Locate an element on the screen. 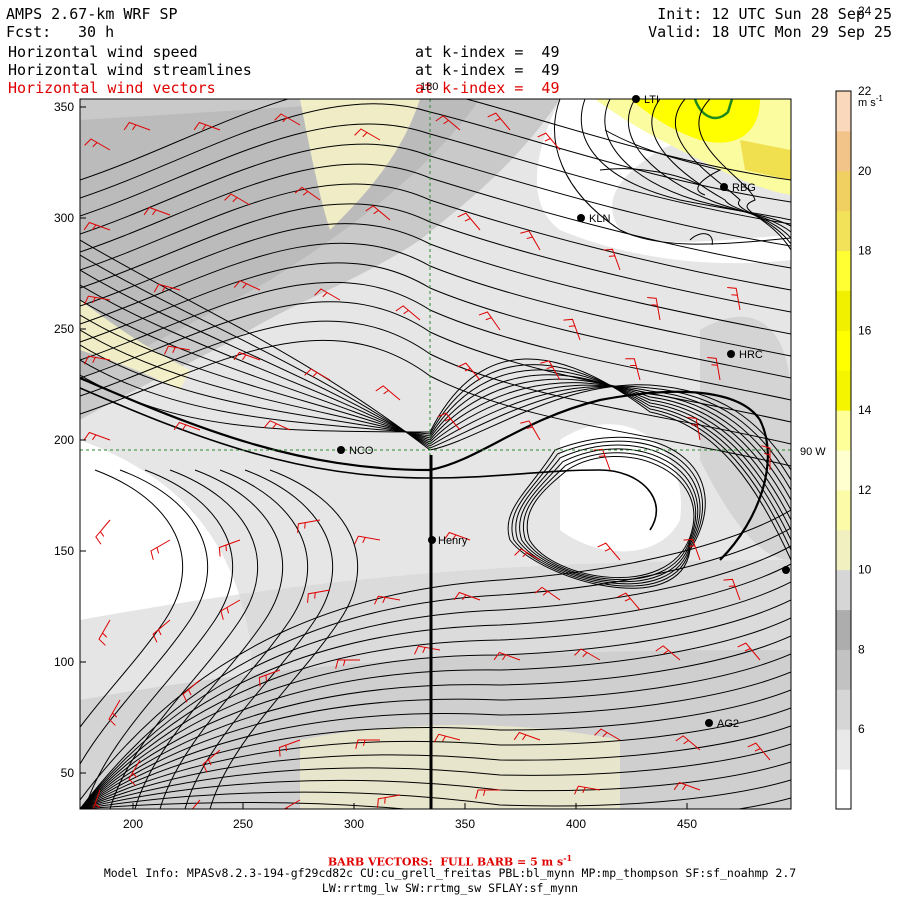 Image resolution: width=900 pixels, height=900 pixels. y-axis: 50 100 150 200 250 300 350 is located at coordinates (70, 440).